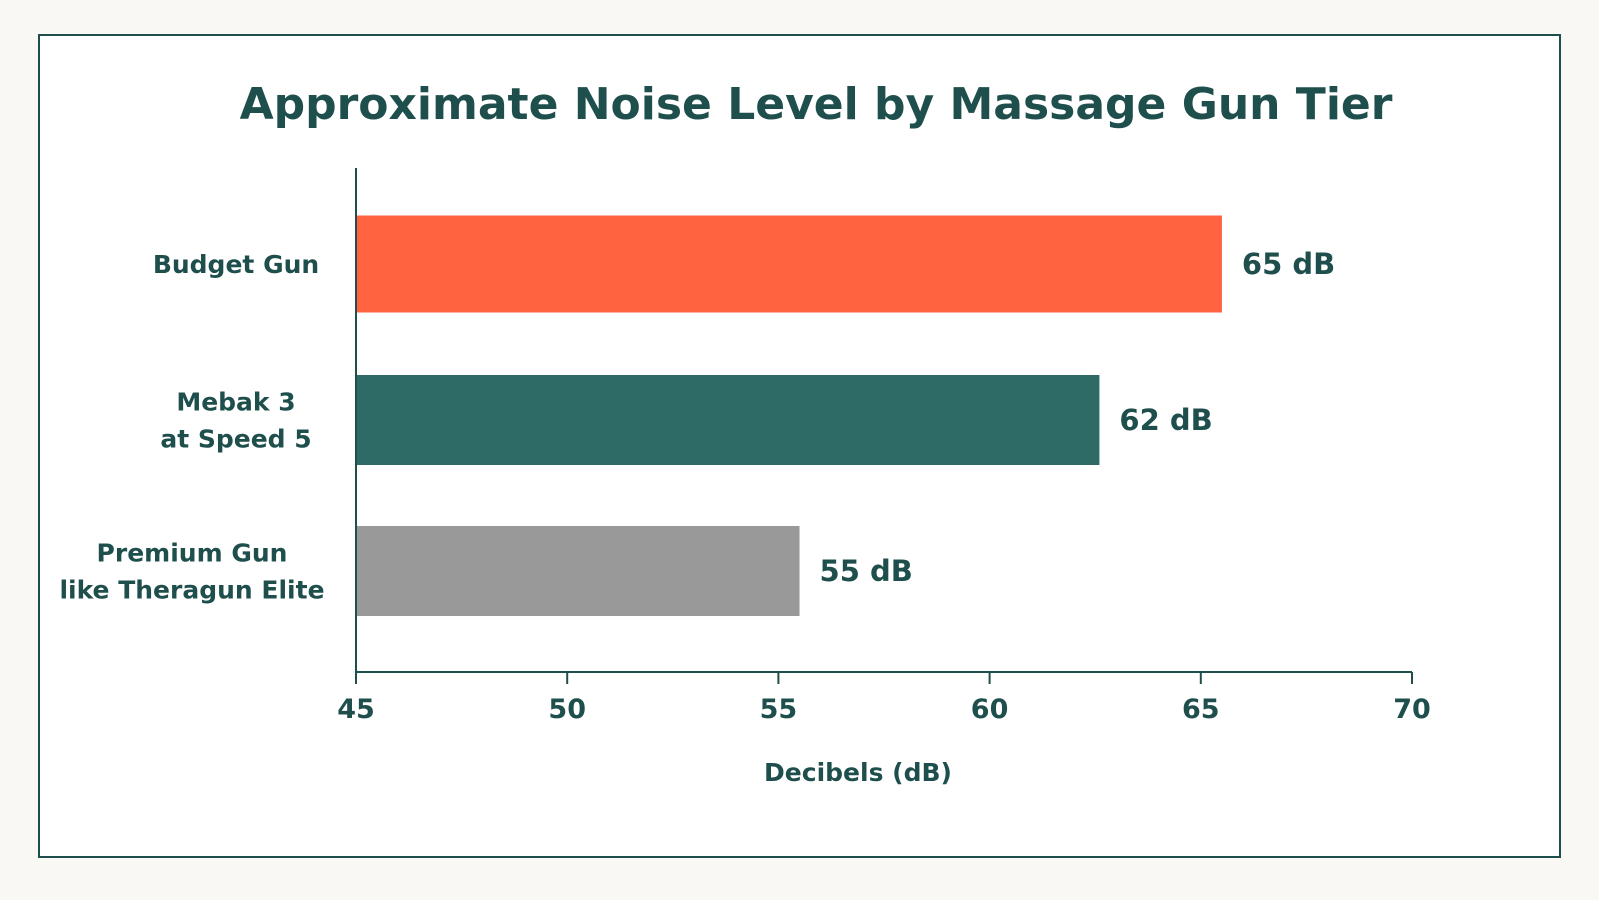  What do you see at coordinates (1165, 420) in the screenshot?
I see `data-label-2: 62 dB` at bounding box center [1165, 420].